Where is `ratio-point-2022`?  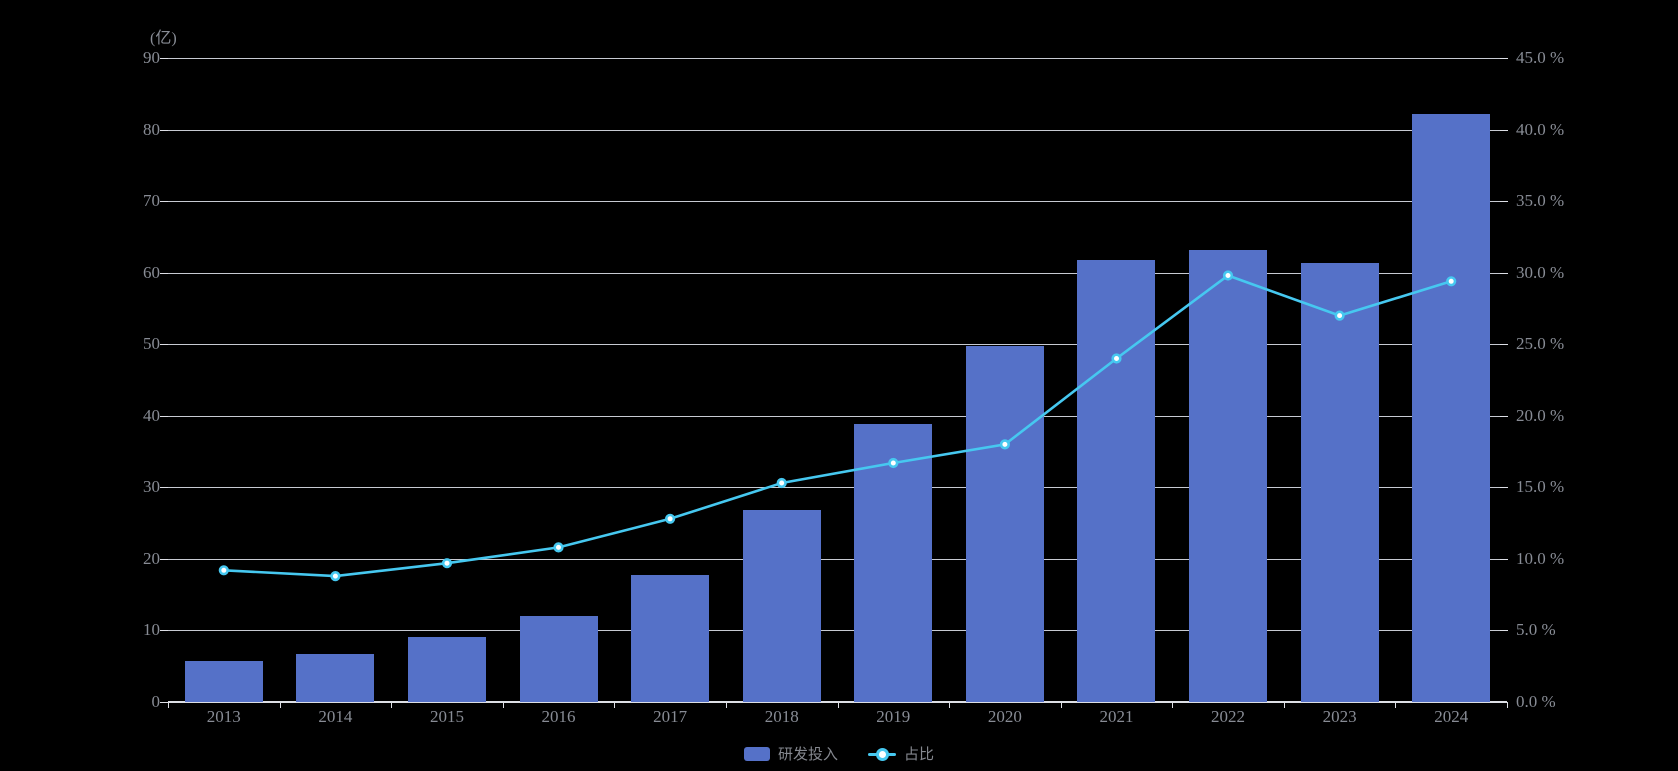
ratio-point-2022 is located at coordinates (1228, 275).